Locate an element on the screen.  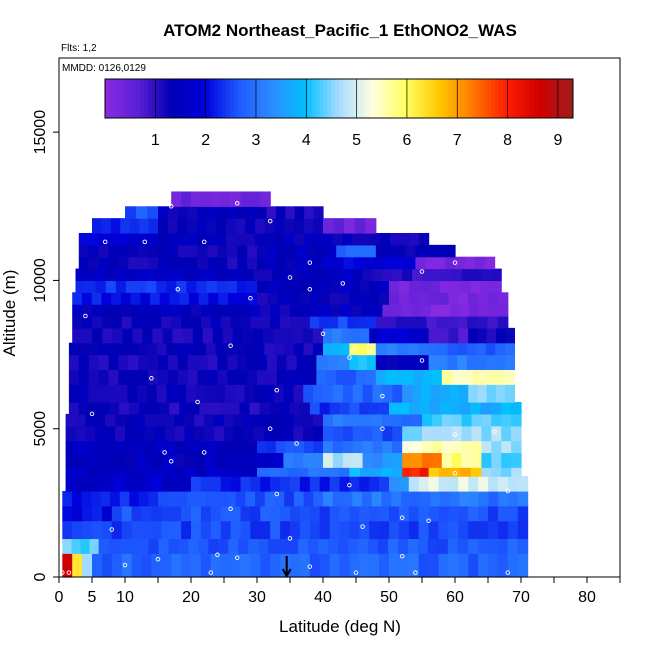
heatmap-row is located at coordinates (291, 349).